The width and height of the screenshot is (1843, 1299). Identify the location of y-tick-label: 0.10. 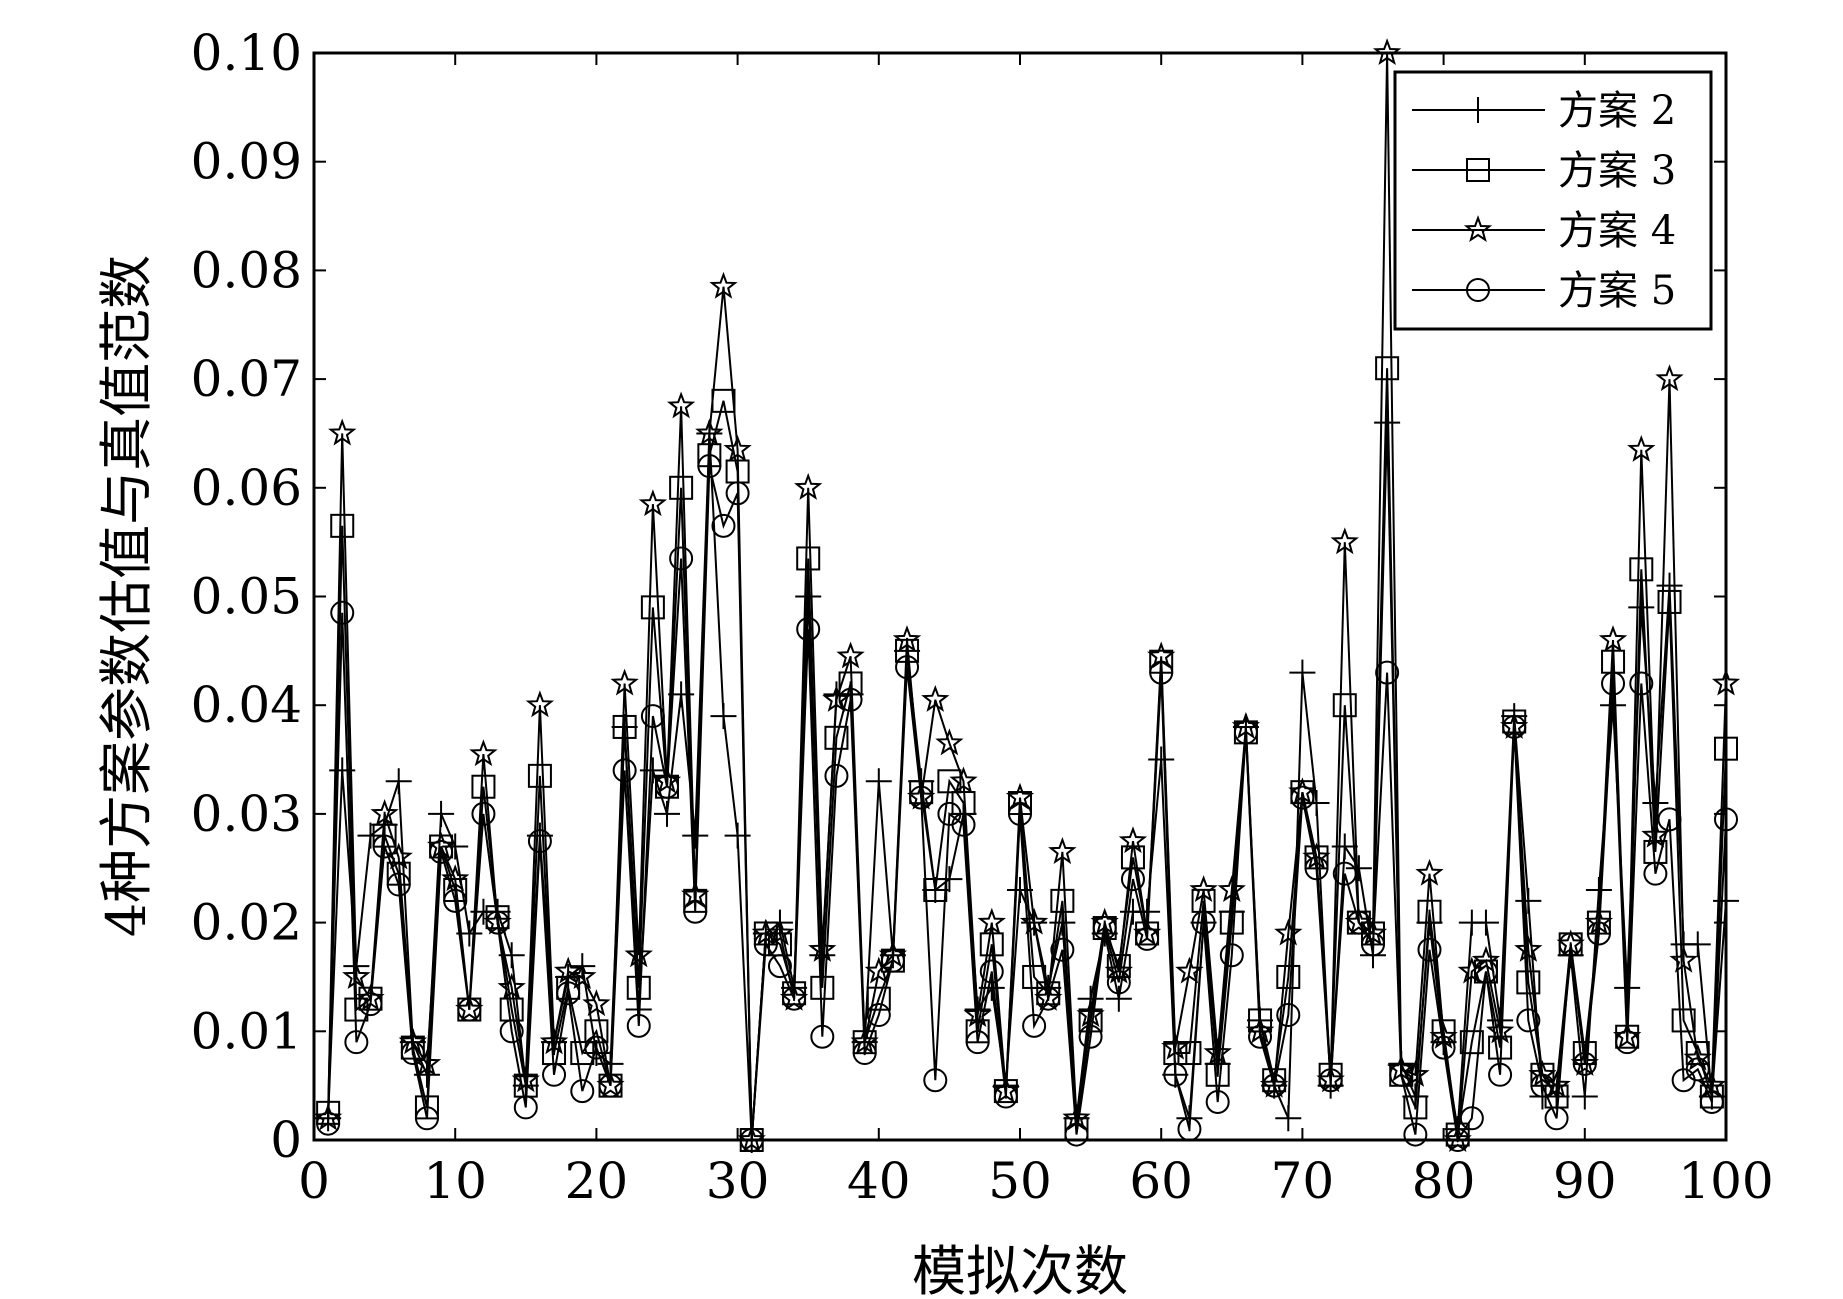
(246, 53).